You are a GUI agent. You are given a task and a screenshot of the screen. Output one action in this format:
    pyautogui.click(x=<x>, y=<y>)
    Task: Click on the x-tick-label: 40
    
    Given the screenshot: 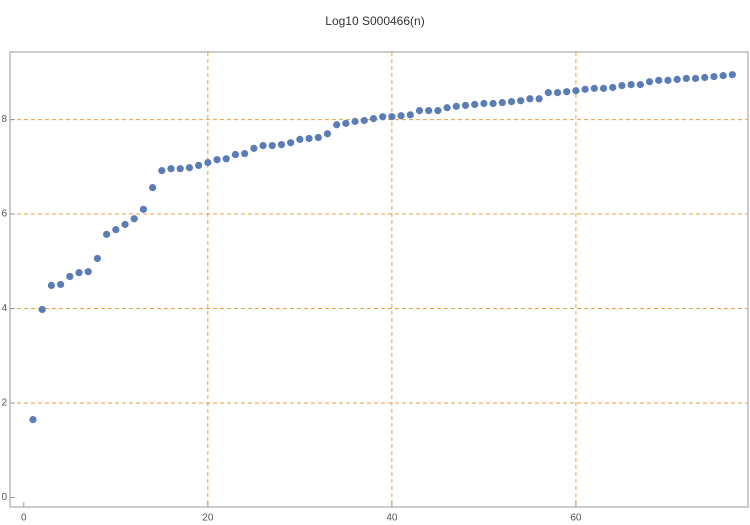 What is the action you would take?
    pyautogui.click(x=392, y=518)
    